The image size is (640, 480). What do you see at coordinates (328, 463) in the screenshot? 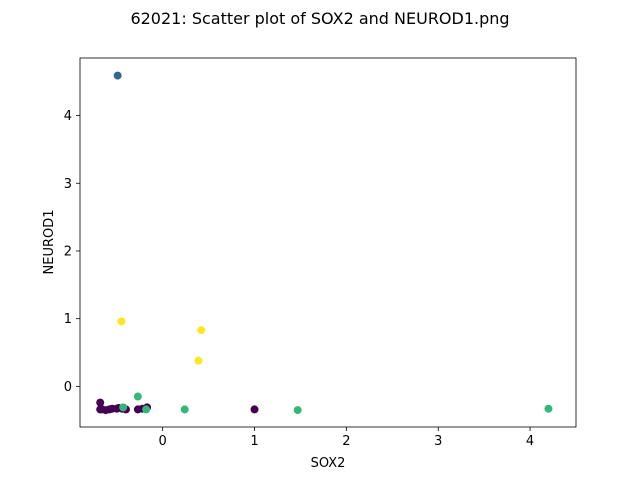
I see `x-axis-label: SOX2` at bounding box center [328, 463].